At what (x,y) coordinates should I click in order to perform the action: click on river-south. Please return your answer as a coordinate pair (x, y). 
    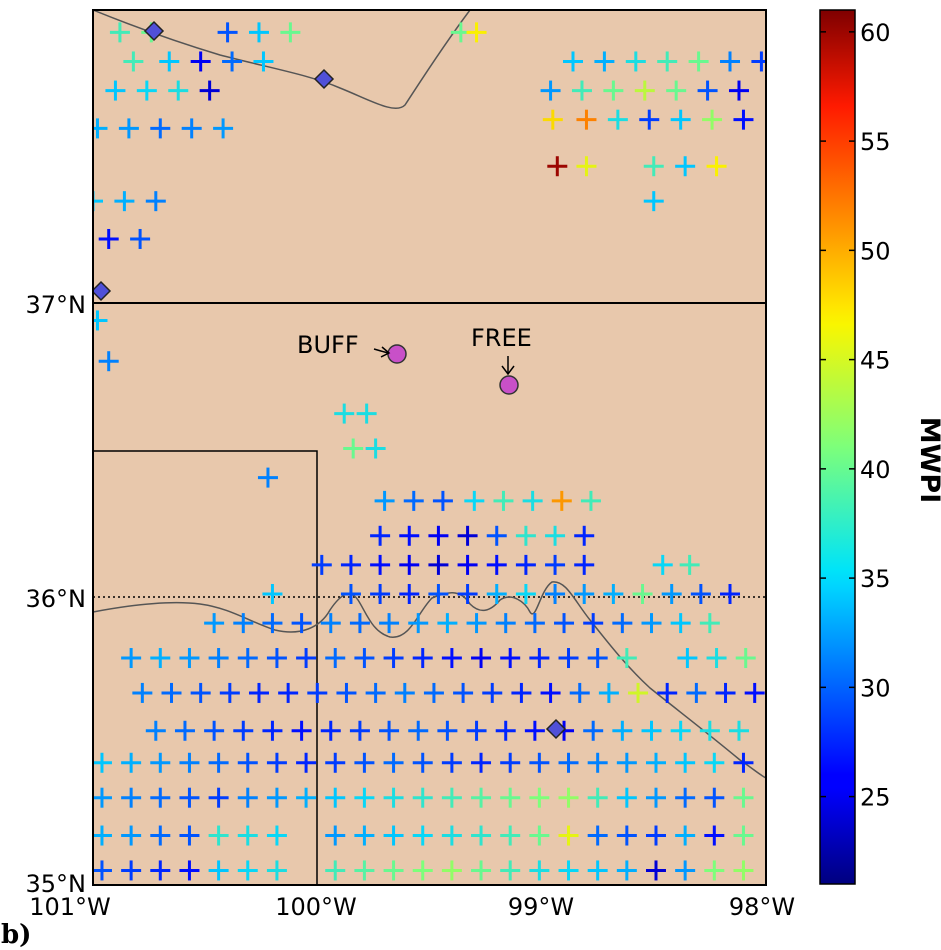
    Looking at the image, I should click on (429, 680).